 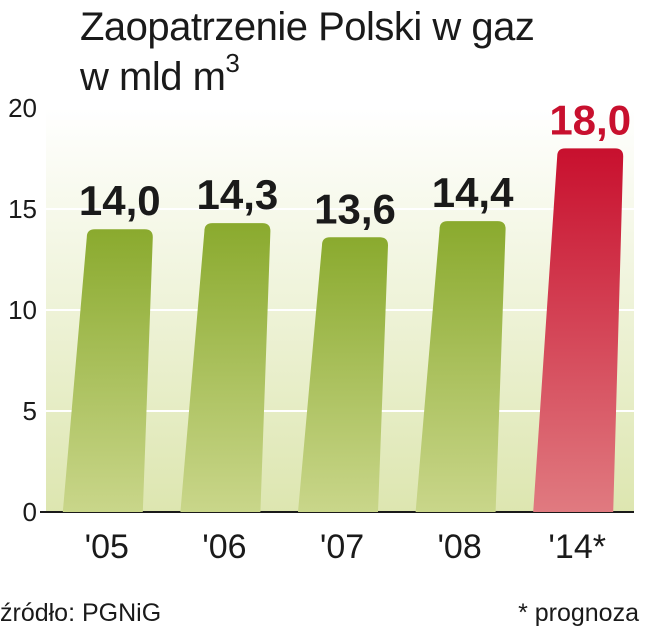 I want to click on y-tick-label: 10, so click(x=22, y=310).